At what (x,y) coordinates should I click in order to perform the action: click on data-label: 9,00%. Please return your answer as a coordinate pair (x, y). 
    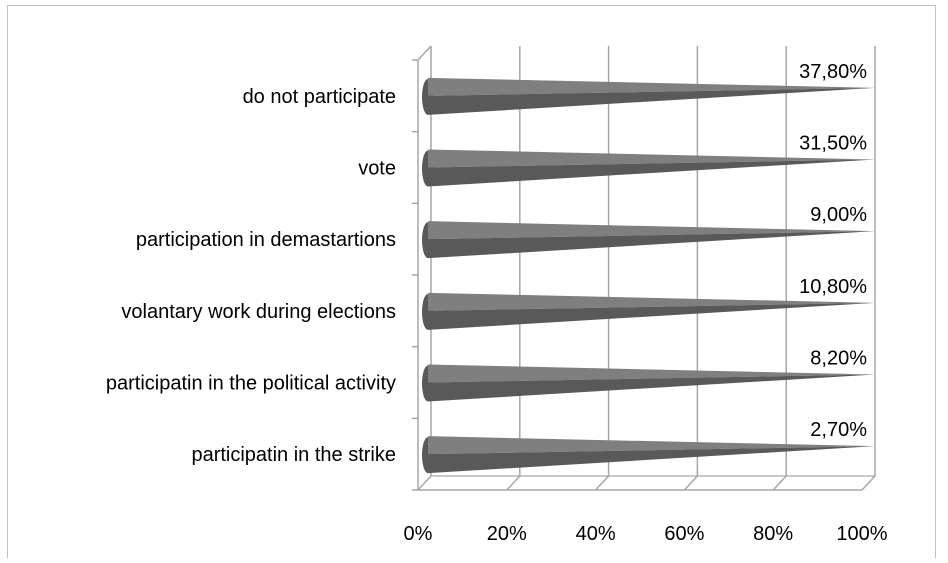
    Looking at the image, I should click on (838, 215).